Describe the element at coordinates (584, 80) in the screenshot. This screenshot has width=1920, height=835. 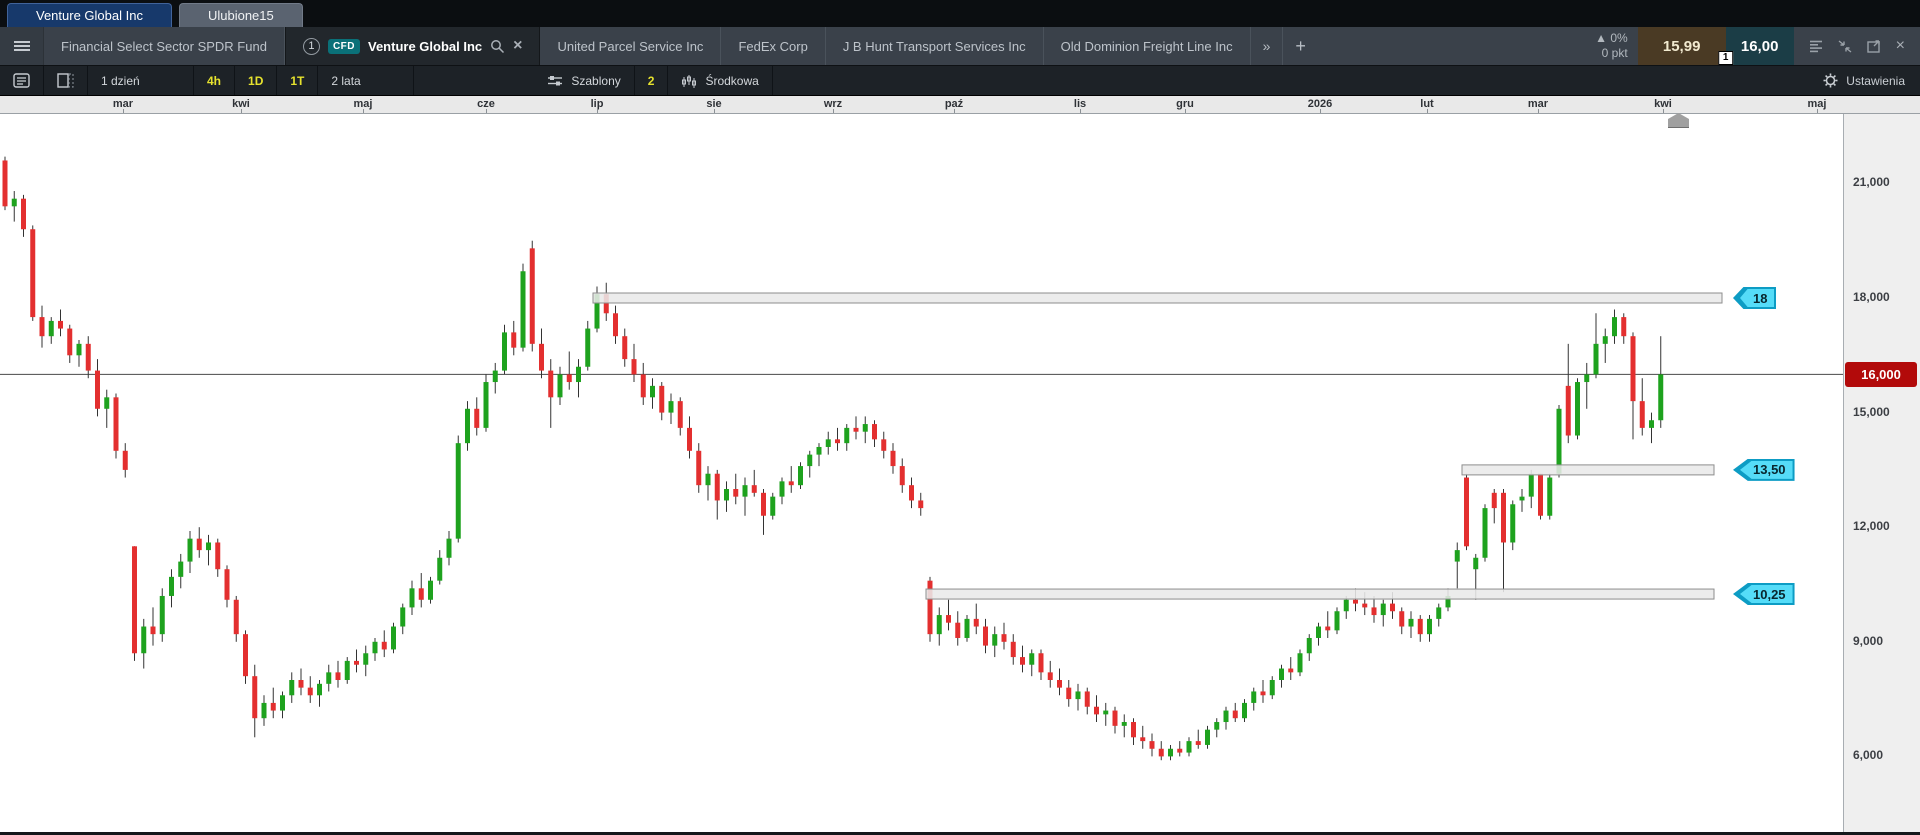
I see `templates-button: Szablony` at that location.